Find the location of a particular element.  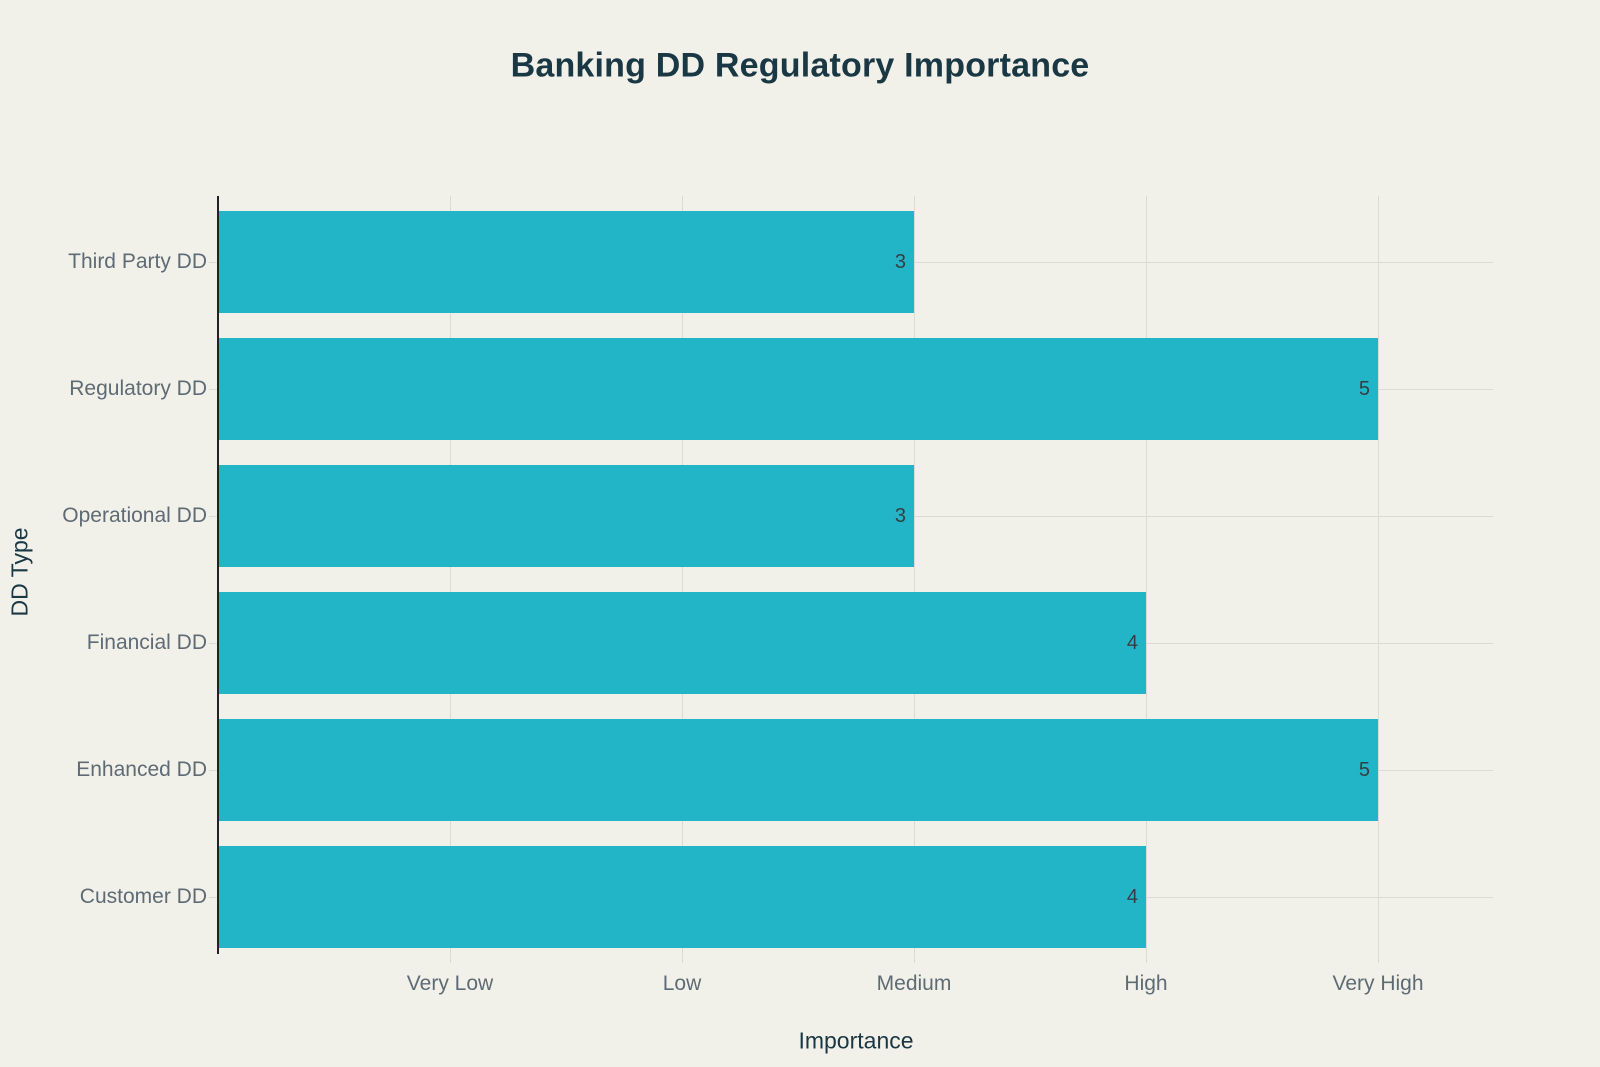

bar-customer-dd is located at coordinates (682, 897).